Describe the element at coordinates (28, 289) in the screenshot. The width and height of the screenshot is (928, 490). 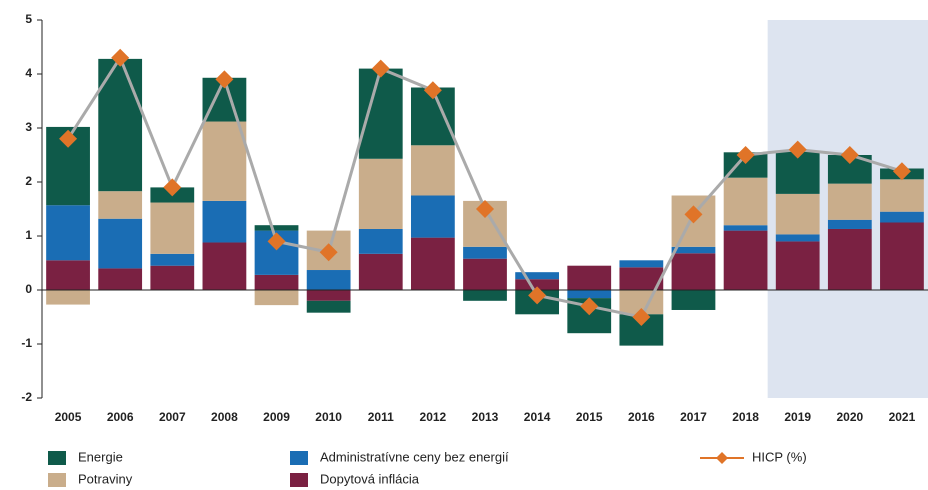
I see `y-tick-label: 0` at that location.